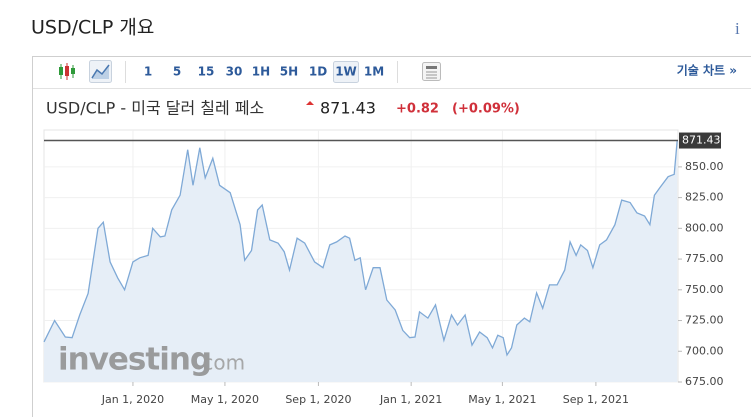  Describe the element at coordinates (704, 258) in the screenshot. I see `y-tick-label: 775.00` at that location.